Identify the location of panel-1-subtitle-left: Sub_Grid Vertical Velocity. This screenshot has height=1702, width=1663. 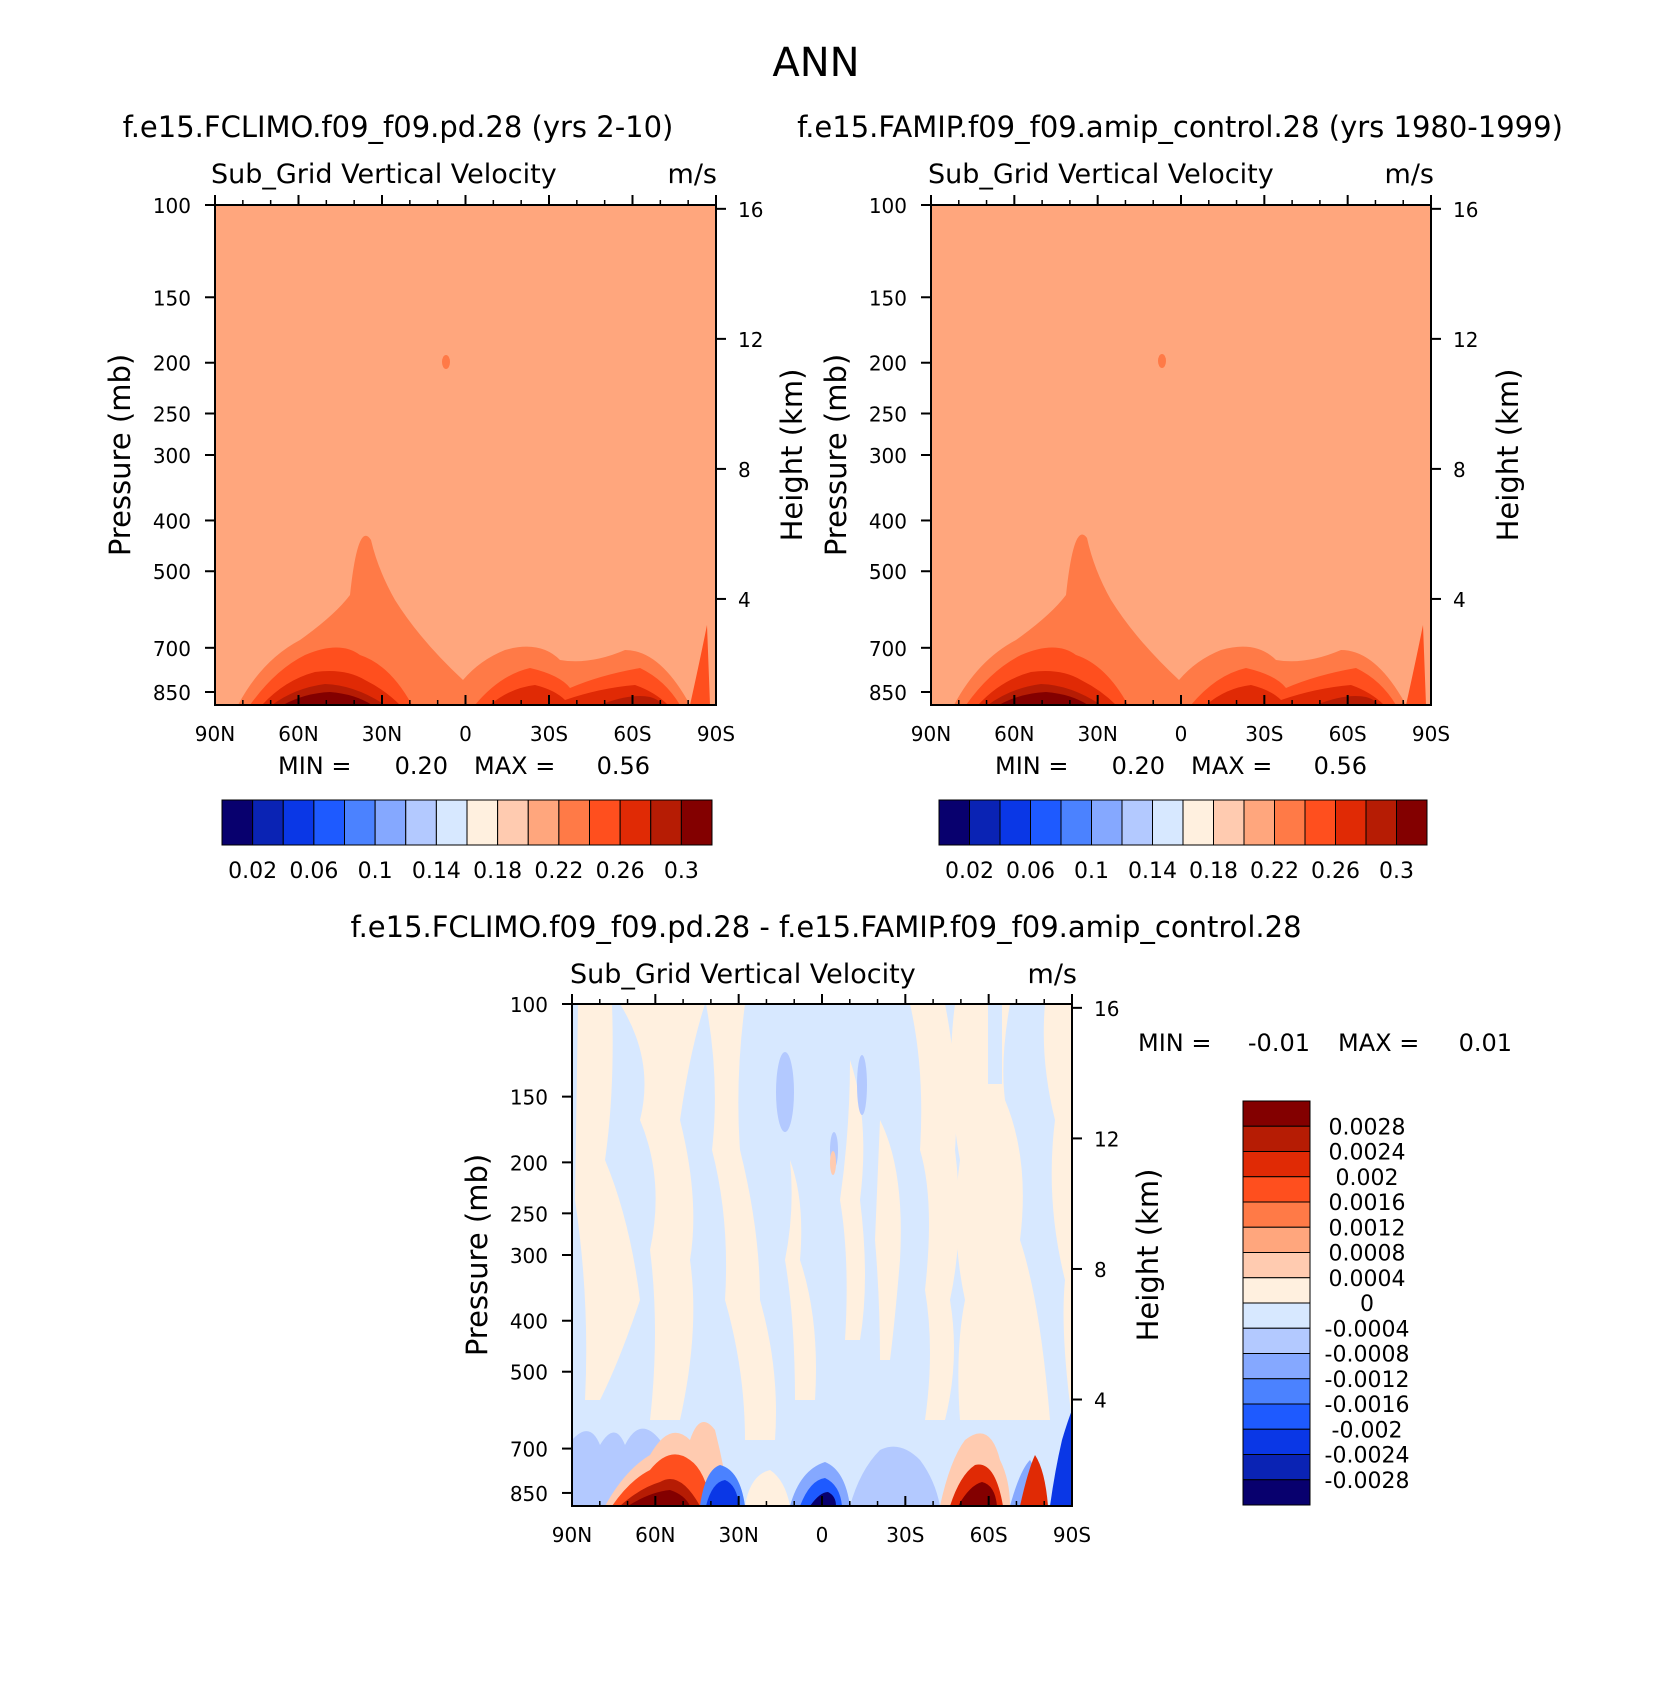
(384, 174).